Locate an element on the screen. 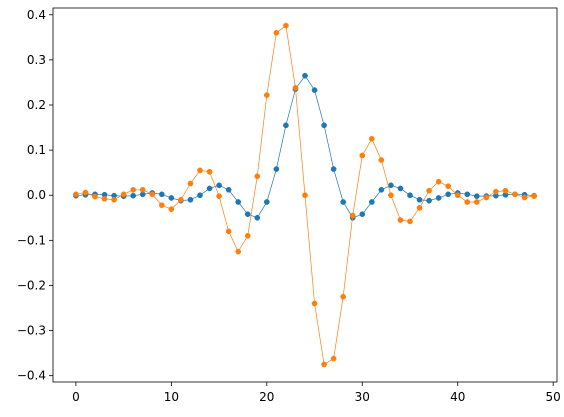 The image size is (564, 417). y-tick-label: 0.1 is located at coordinates (36, 150).